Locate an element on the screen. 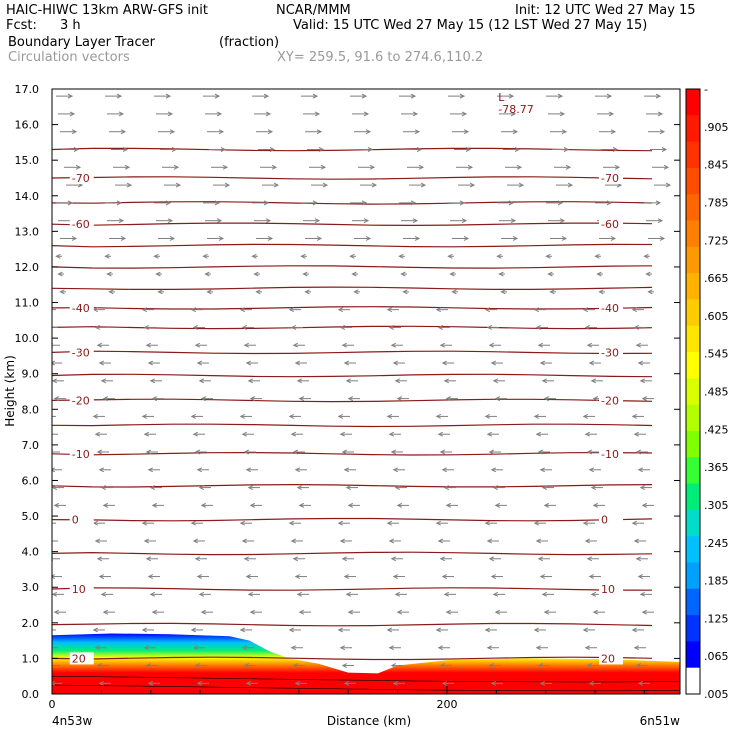 This screenshot has height=740, width=740. colorbar-label: .785 is located at coordinates (716, 202).